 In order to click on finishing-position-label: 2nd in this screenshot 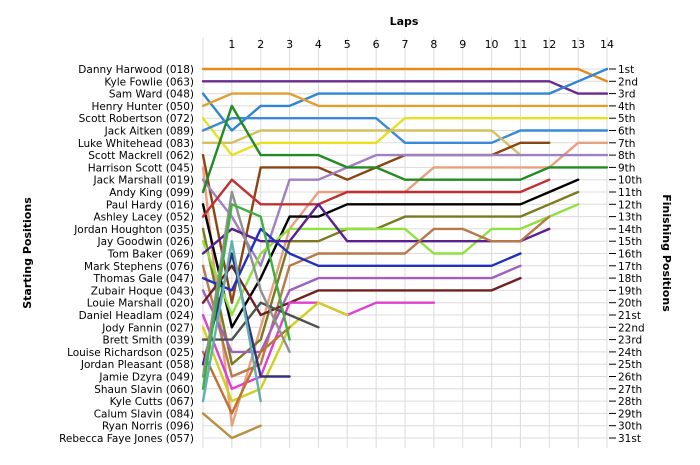, I will do `click(628, 82)`.